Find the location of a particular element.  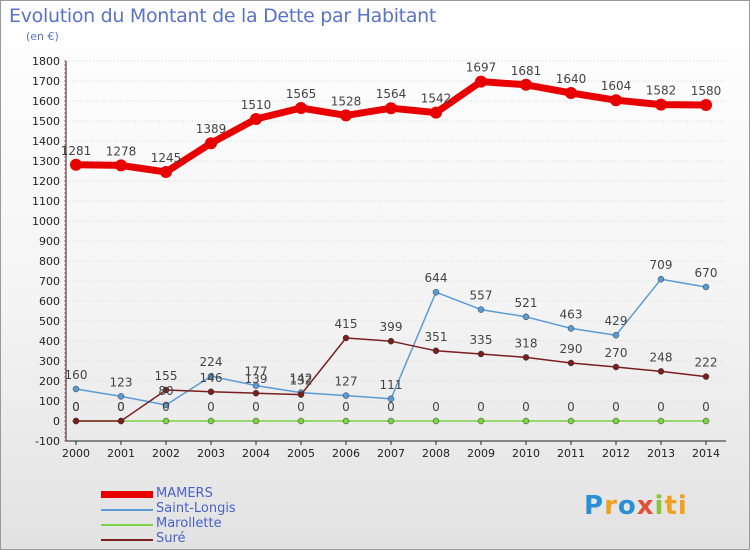

data-label-sure: 0 is located at coordinates (76, 407).